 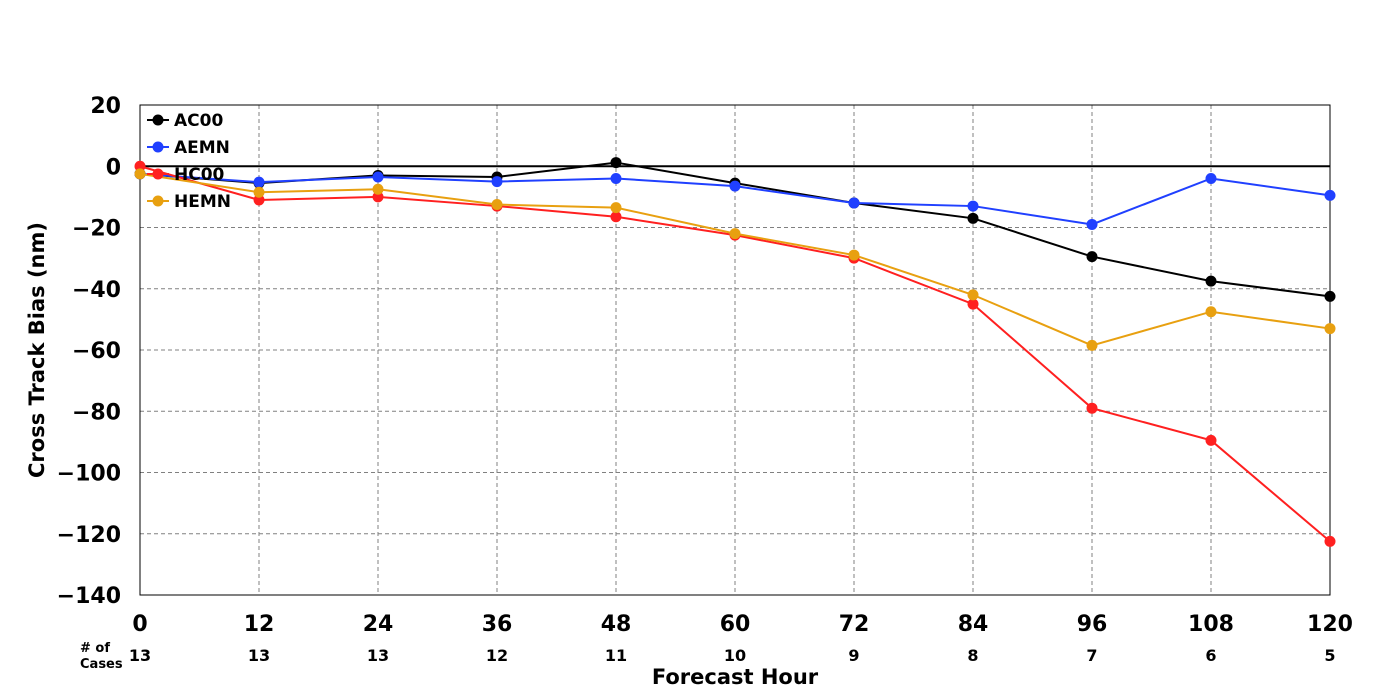 I want to click on y-tick-label: 0, so click(x=113, y=167).